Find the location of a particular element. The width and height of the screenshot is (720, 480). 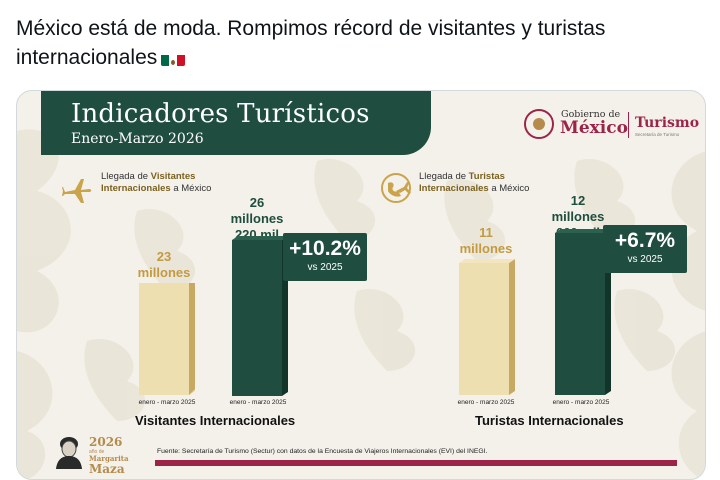

airplane-icon is located at coordinates (77, 191).